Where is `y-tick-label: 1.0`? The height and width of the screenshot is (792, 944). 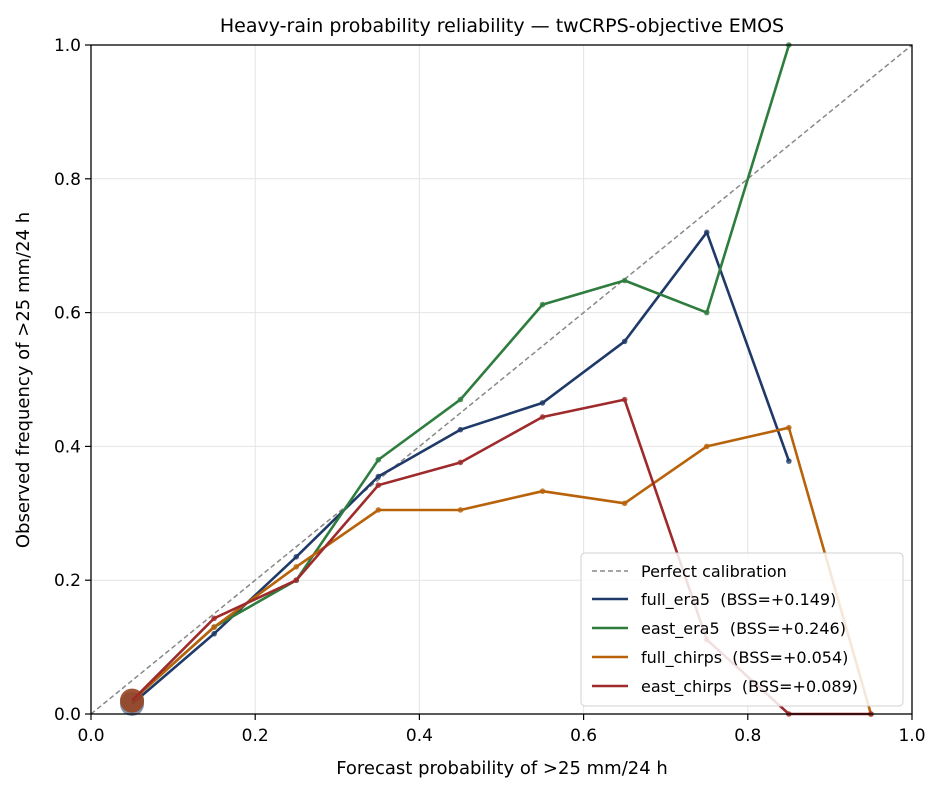 y-tick-label: 1.0 is located at coordinates (67, 46).